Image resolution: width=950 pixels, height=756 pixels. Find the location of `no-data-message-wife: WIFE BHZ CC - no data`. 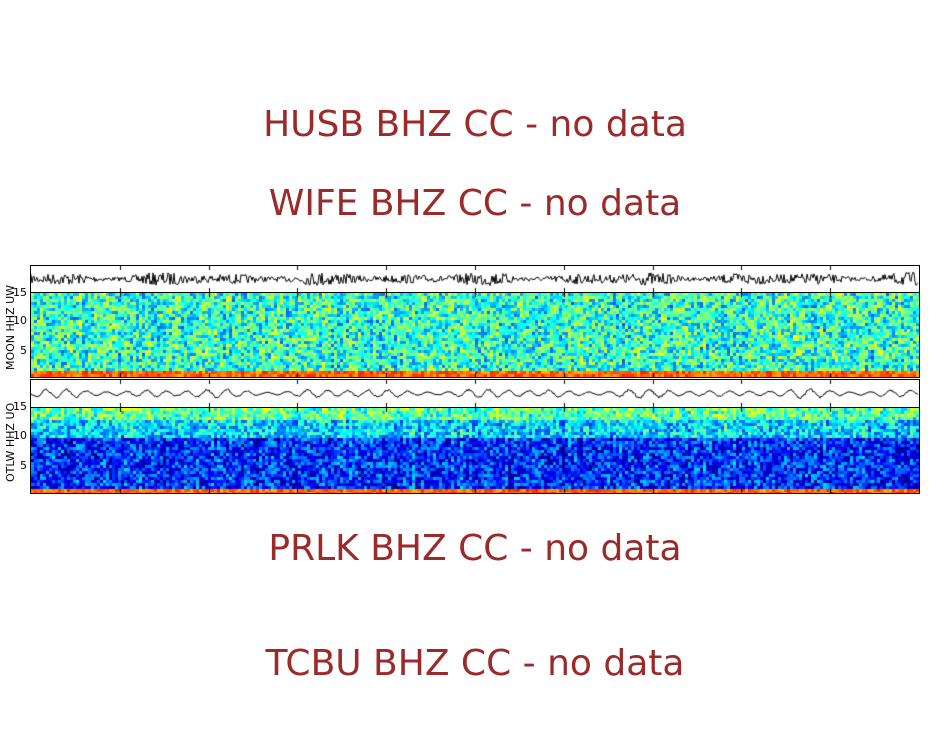

no-data-message-wife: WIFE BHZ CC - no data is located at coordinates (475, 203).